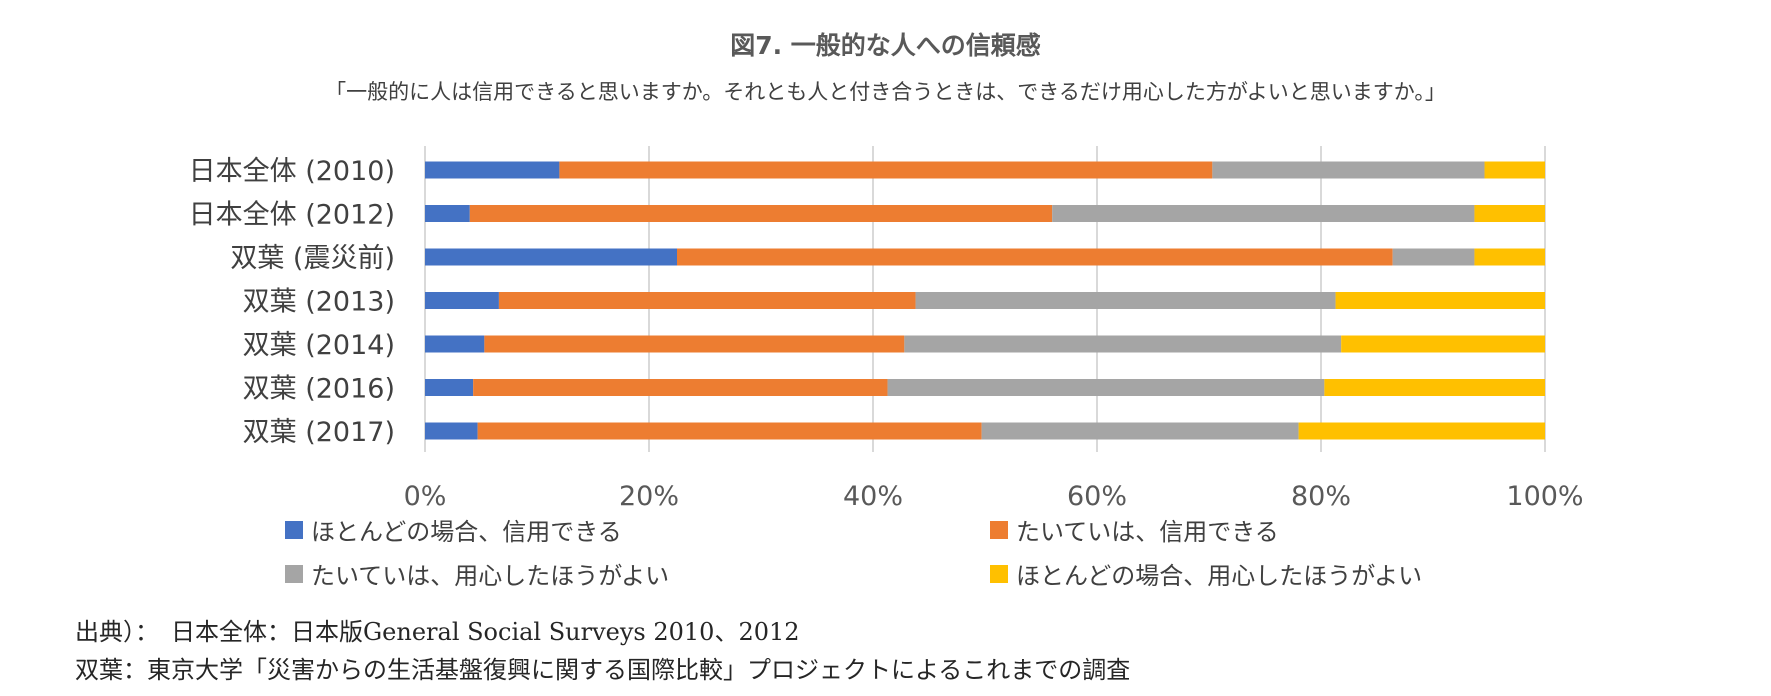 The height and width of the screenshot is (696, 1771). What do you see at coordinates (425, 496) in the screenshot?
I see `x-tick-label: 0%` at bounding box center [425, 496].